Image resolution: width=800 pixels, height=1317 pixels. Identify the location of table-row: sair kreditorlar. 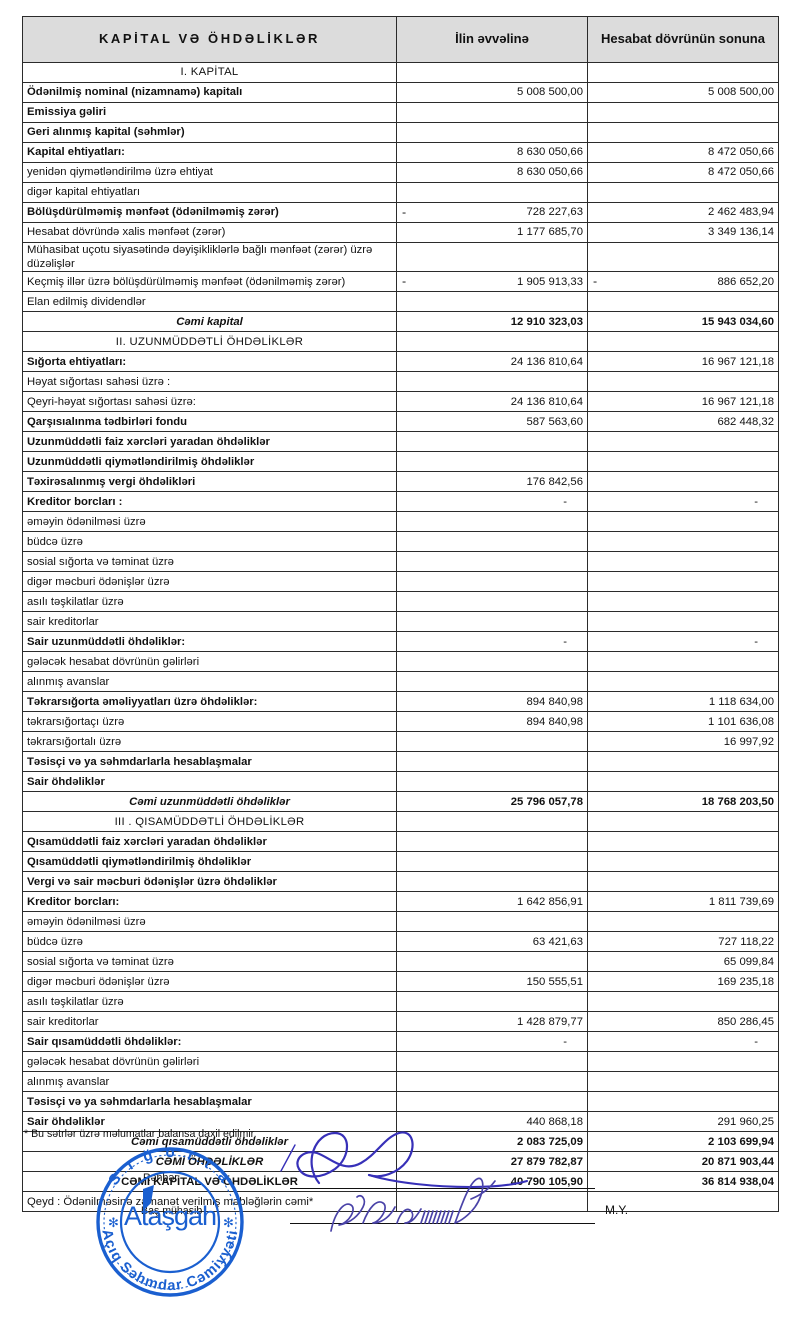
(400, 622).